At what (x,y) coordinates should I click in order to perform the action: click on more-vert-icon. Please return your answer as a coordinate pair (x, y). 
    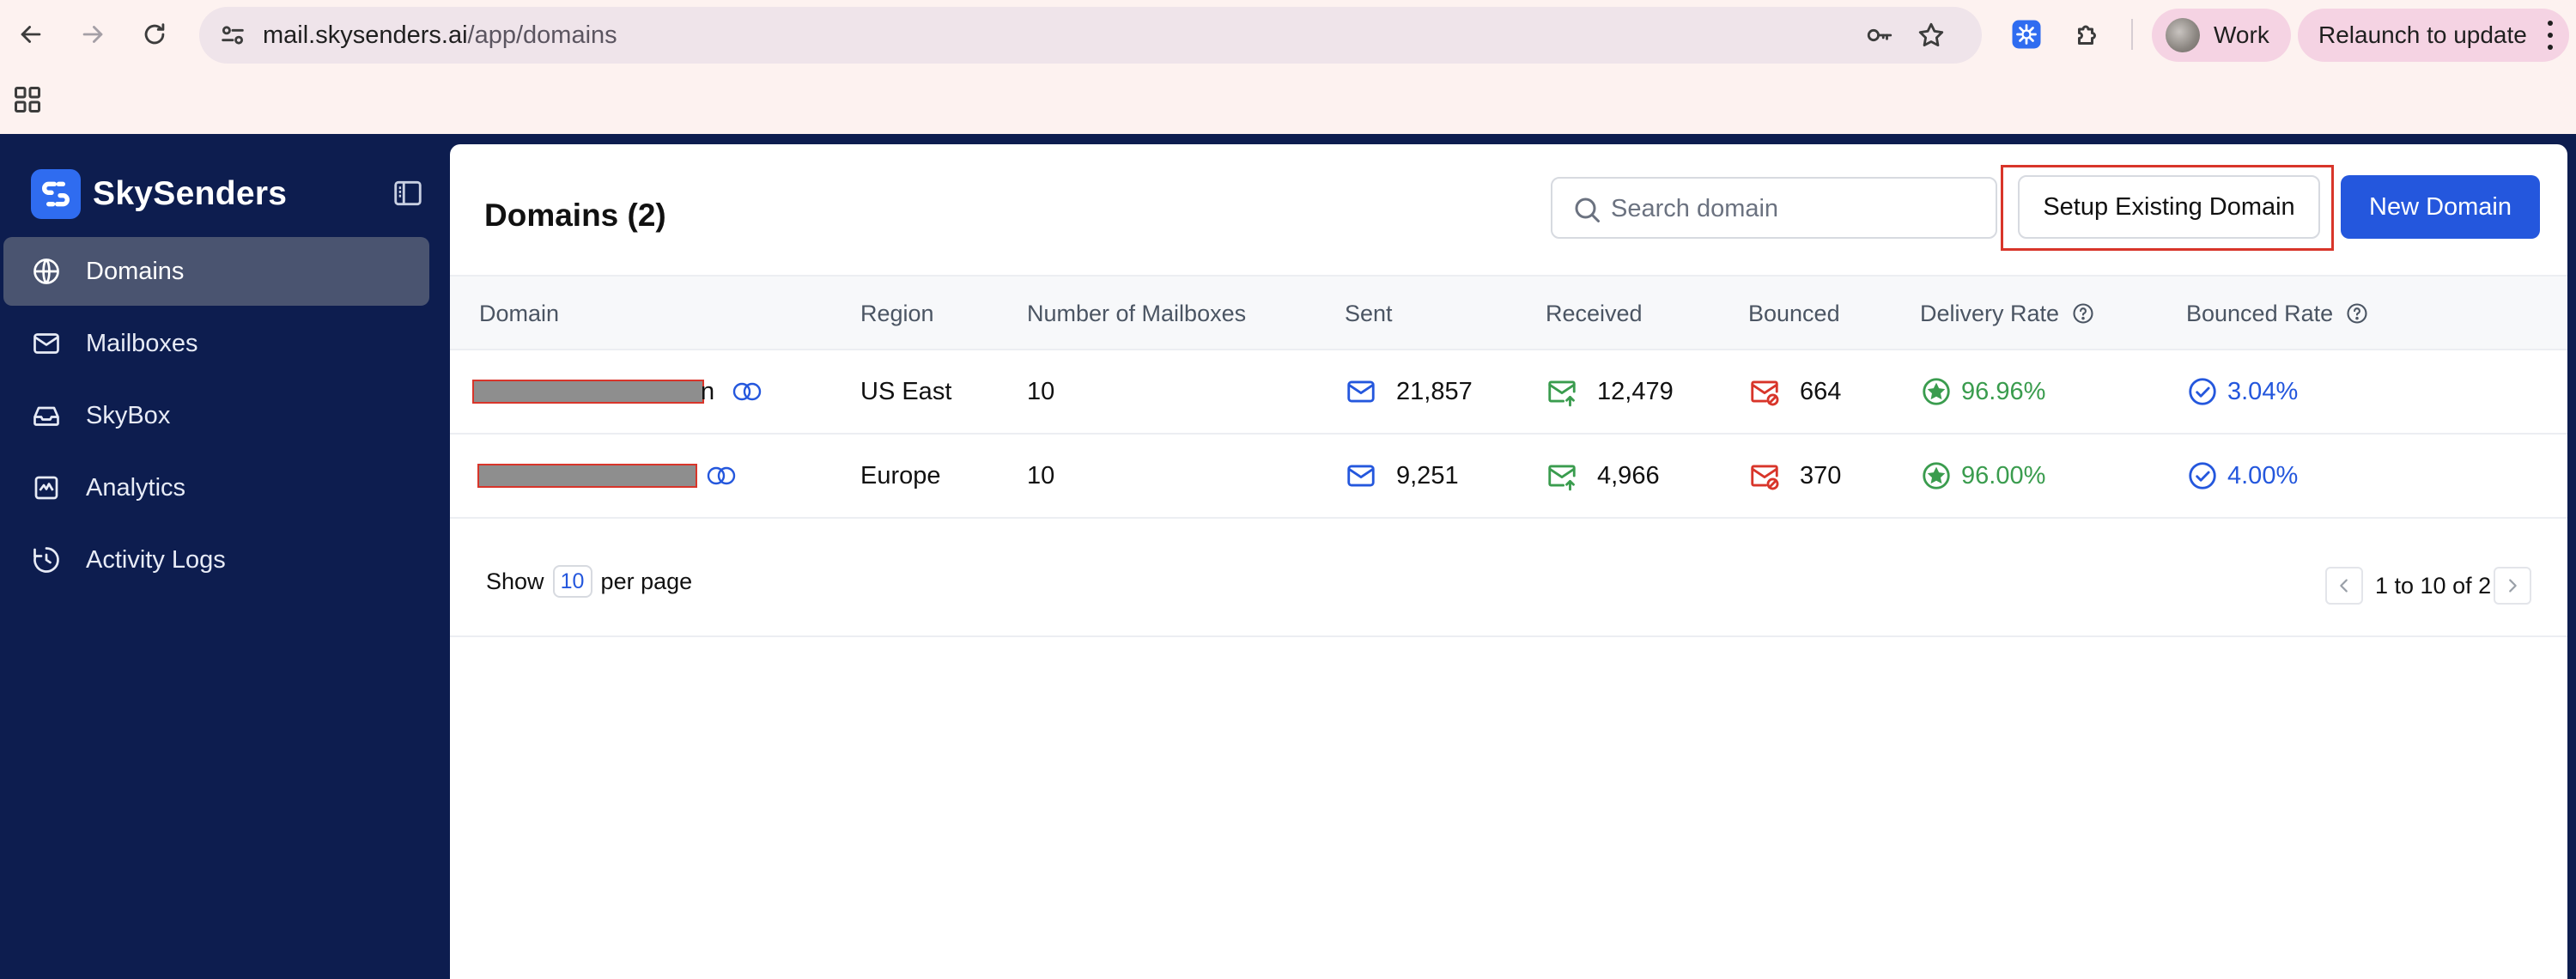
    Looking at the image, I should click on (2551, 35).